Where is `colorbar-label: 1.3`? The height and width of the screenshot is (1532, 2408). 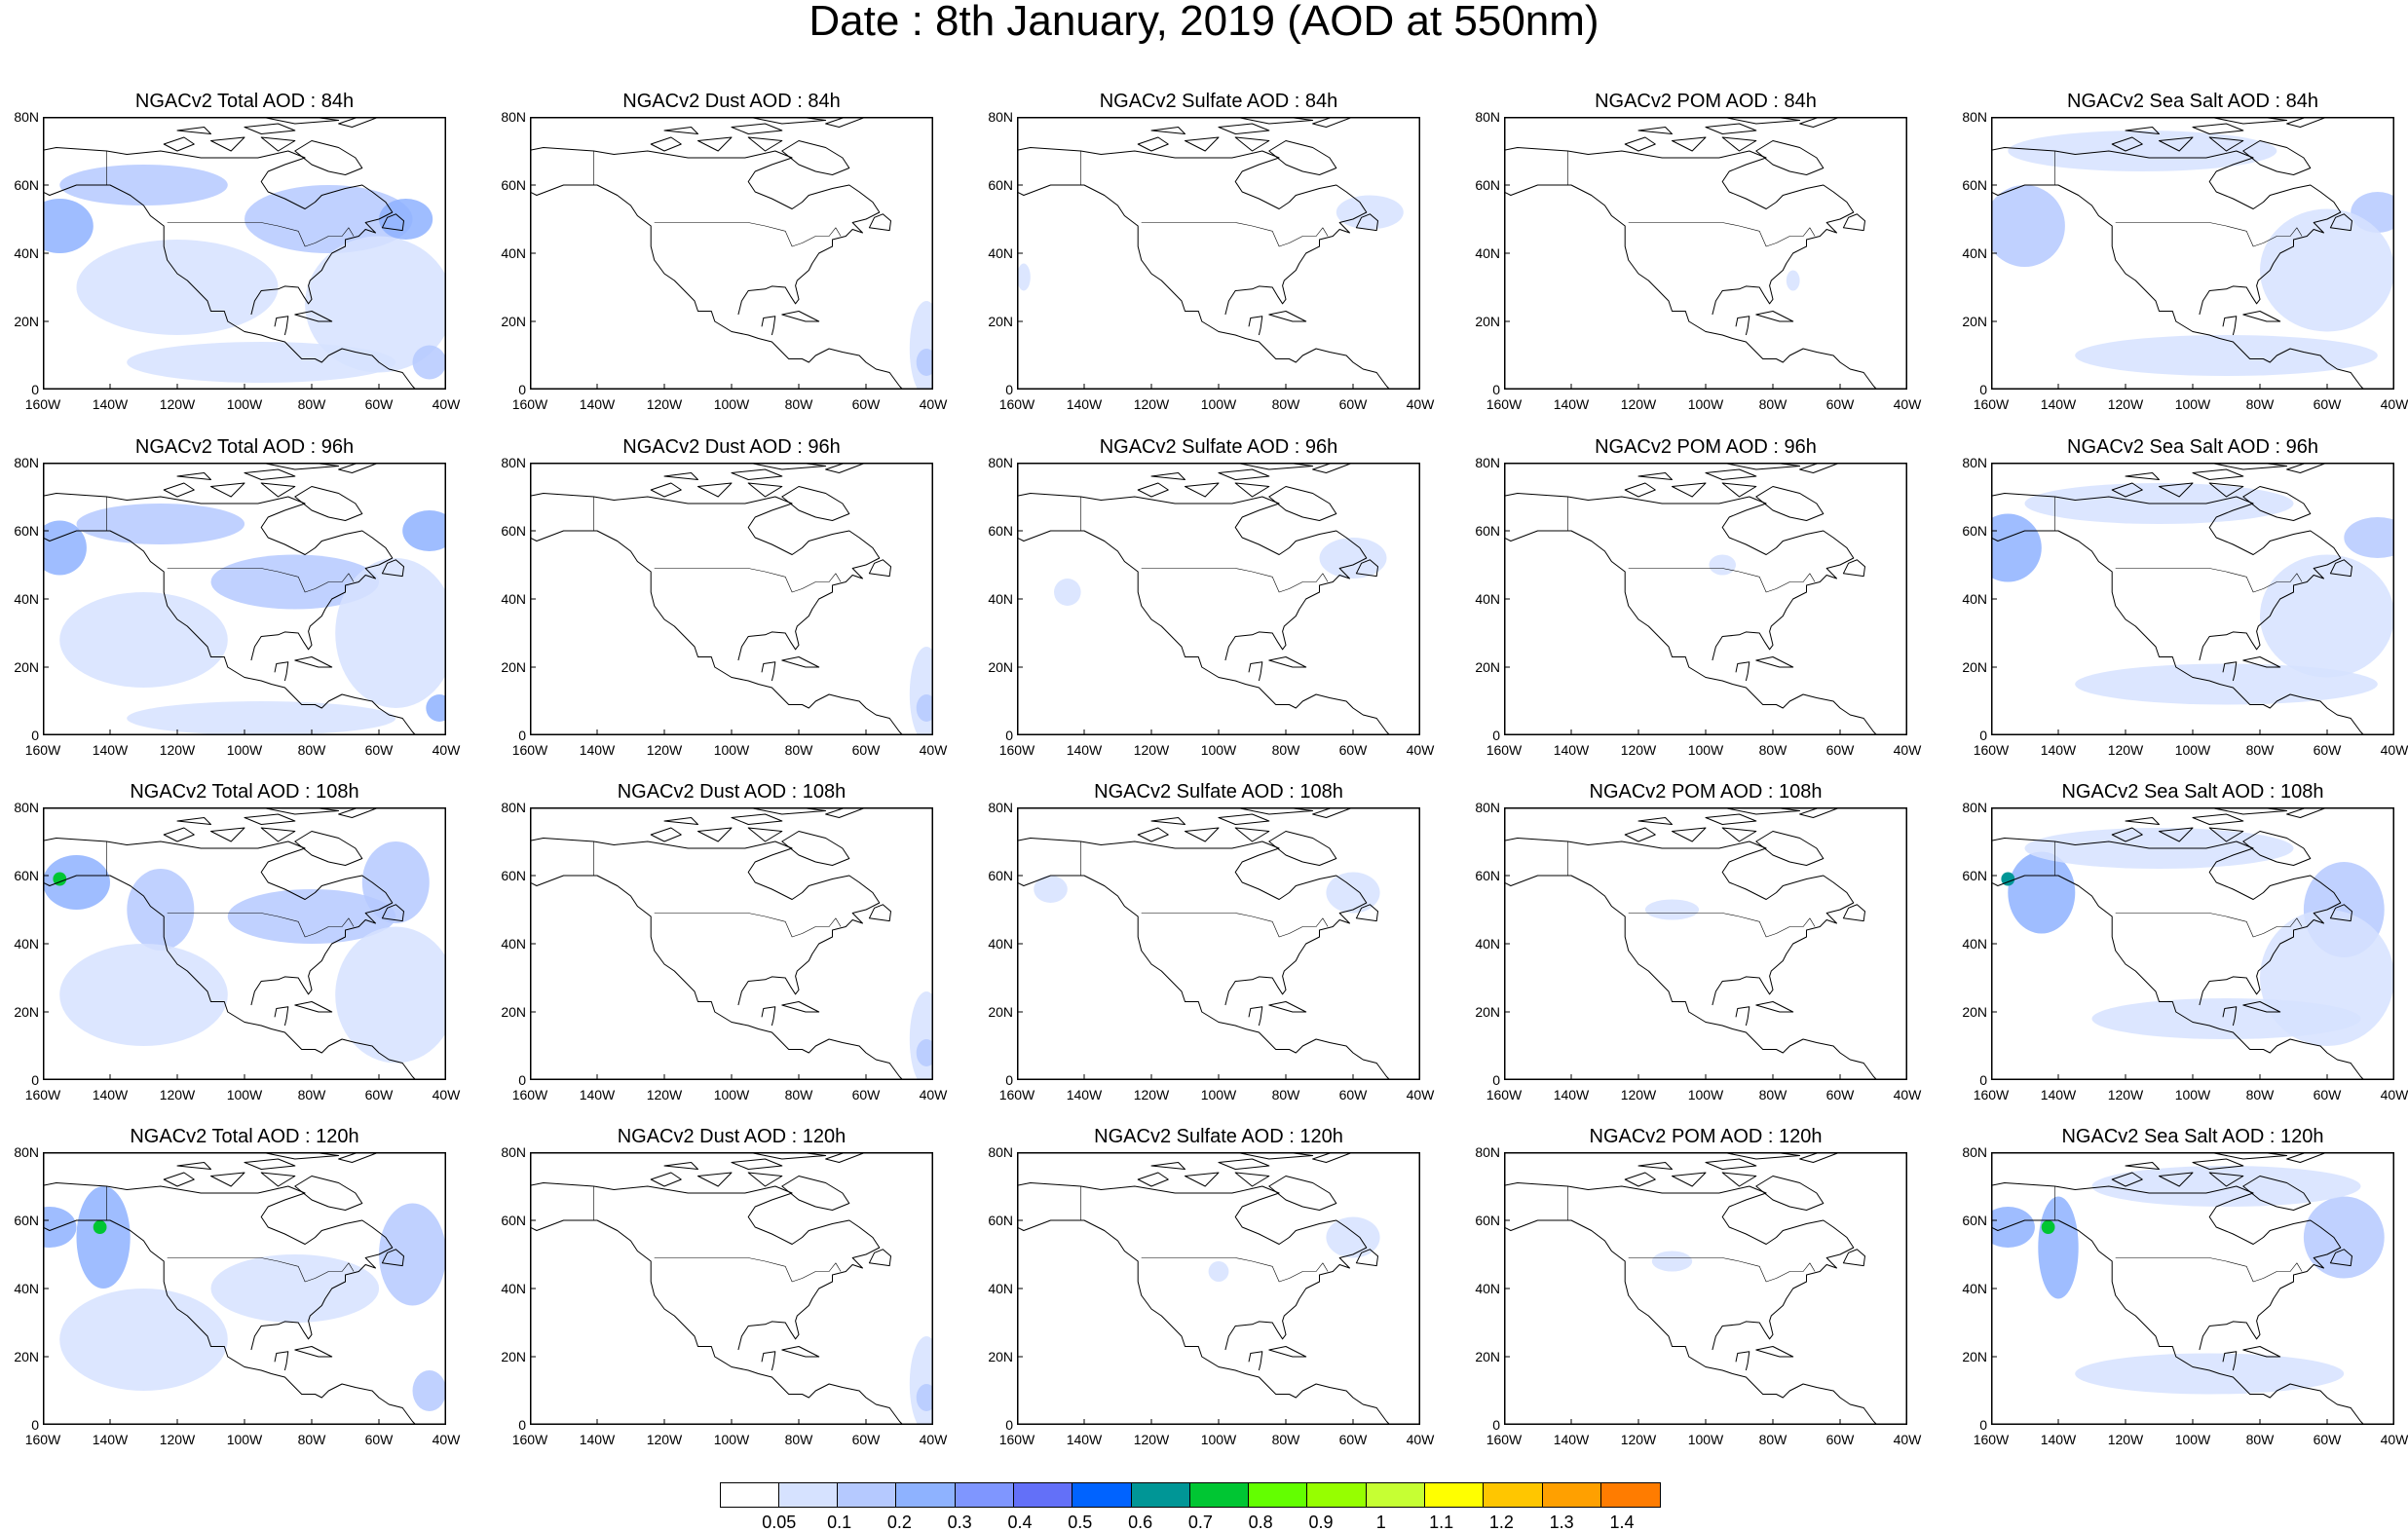
colorbar-label: 1.3 is located at coordinates (1561, 1522).